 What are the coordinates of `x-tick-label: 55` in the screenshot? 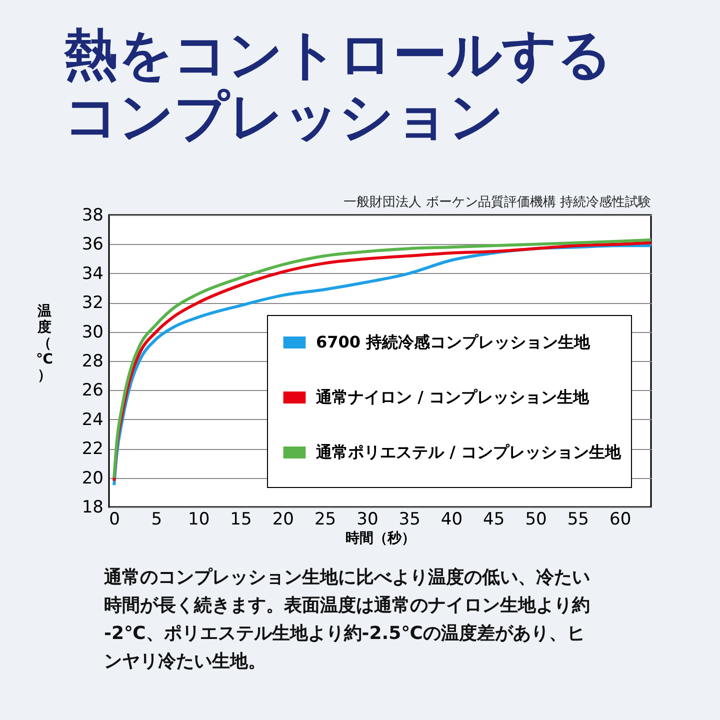 It's located at (578, 520).